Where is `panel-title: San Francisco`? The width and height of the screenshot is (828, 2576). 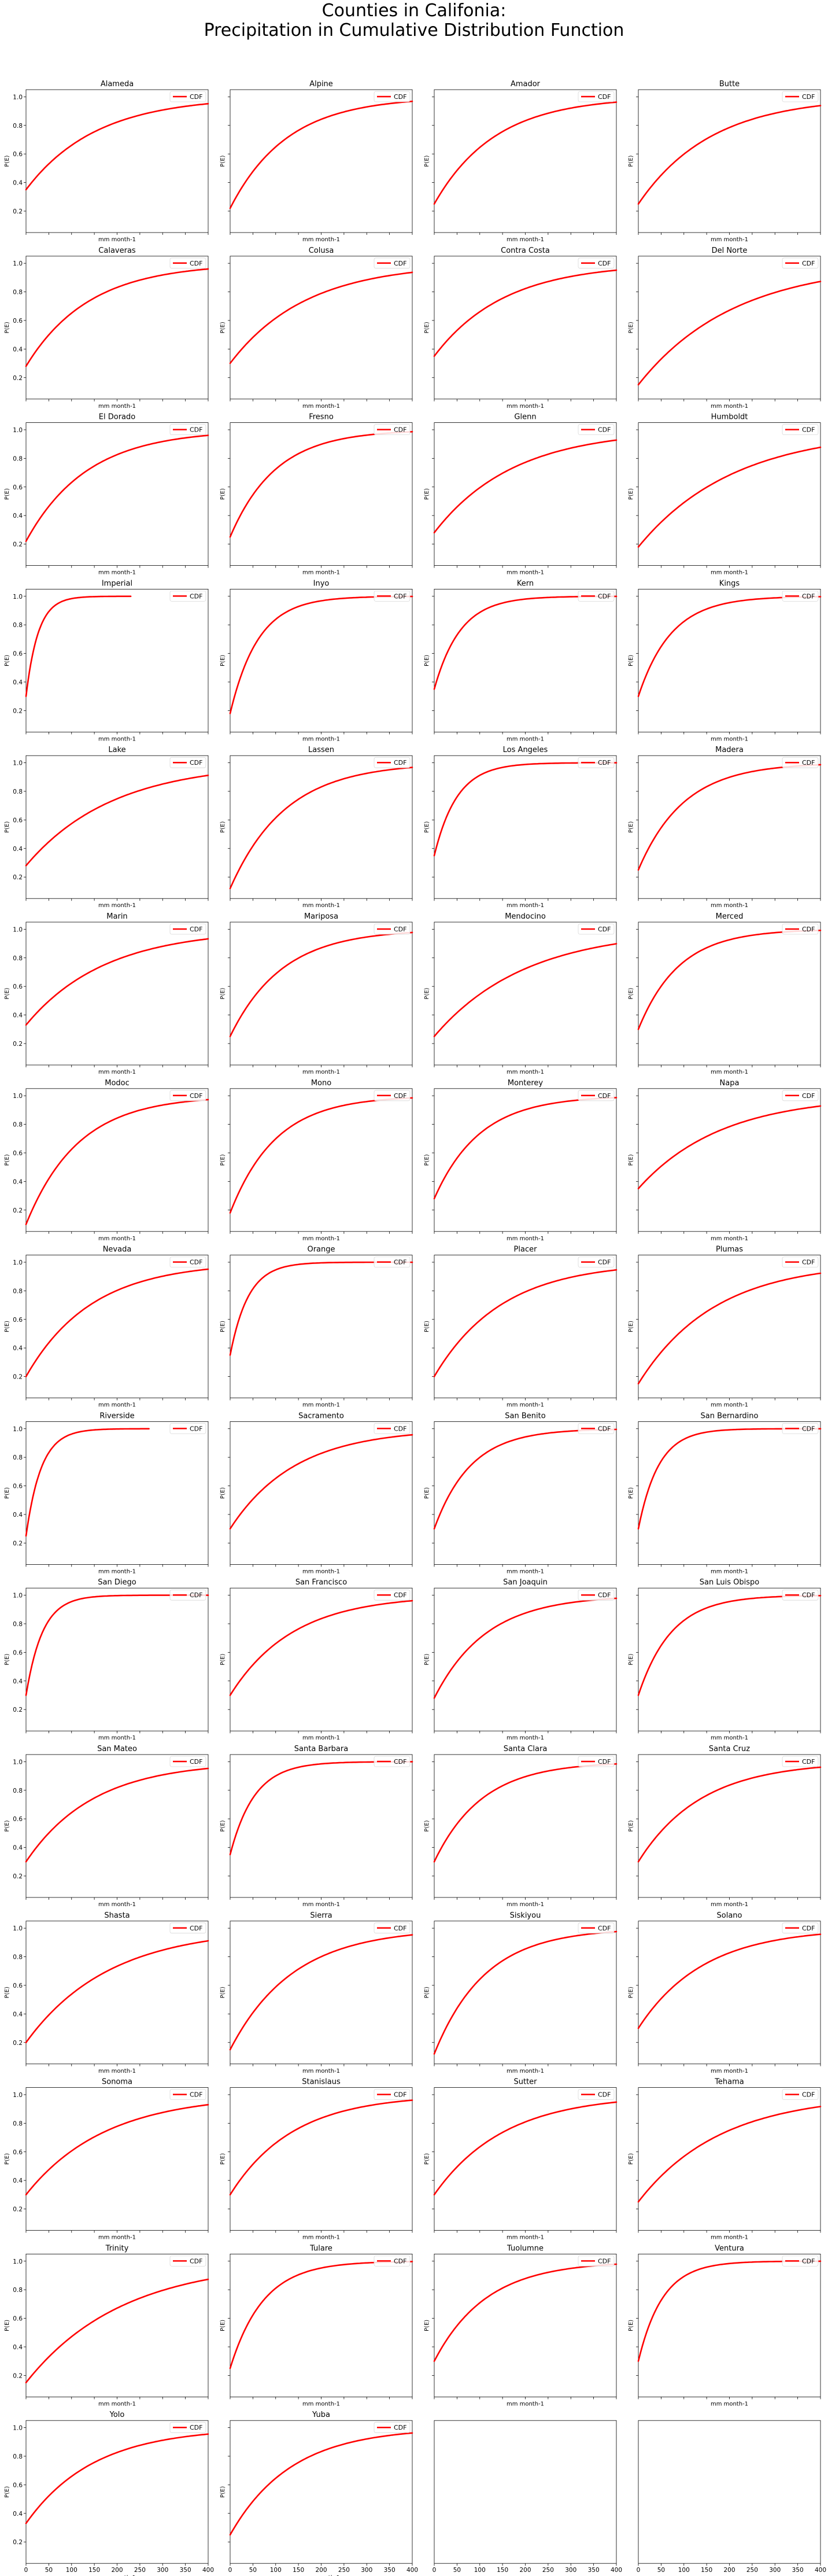
panel-title: San Francisco is located at coordinates (321, 1582).